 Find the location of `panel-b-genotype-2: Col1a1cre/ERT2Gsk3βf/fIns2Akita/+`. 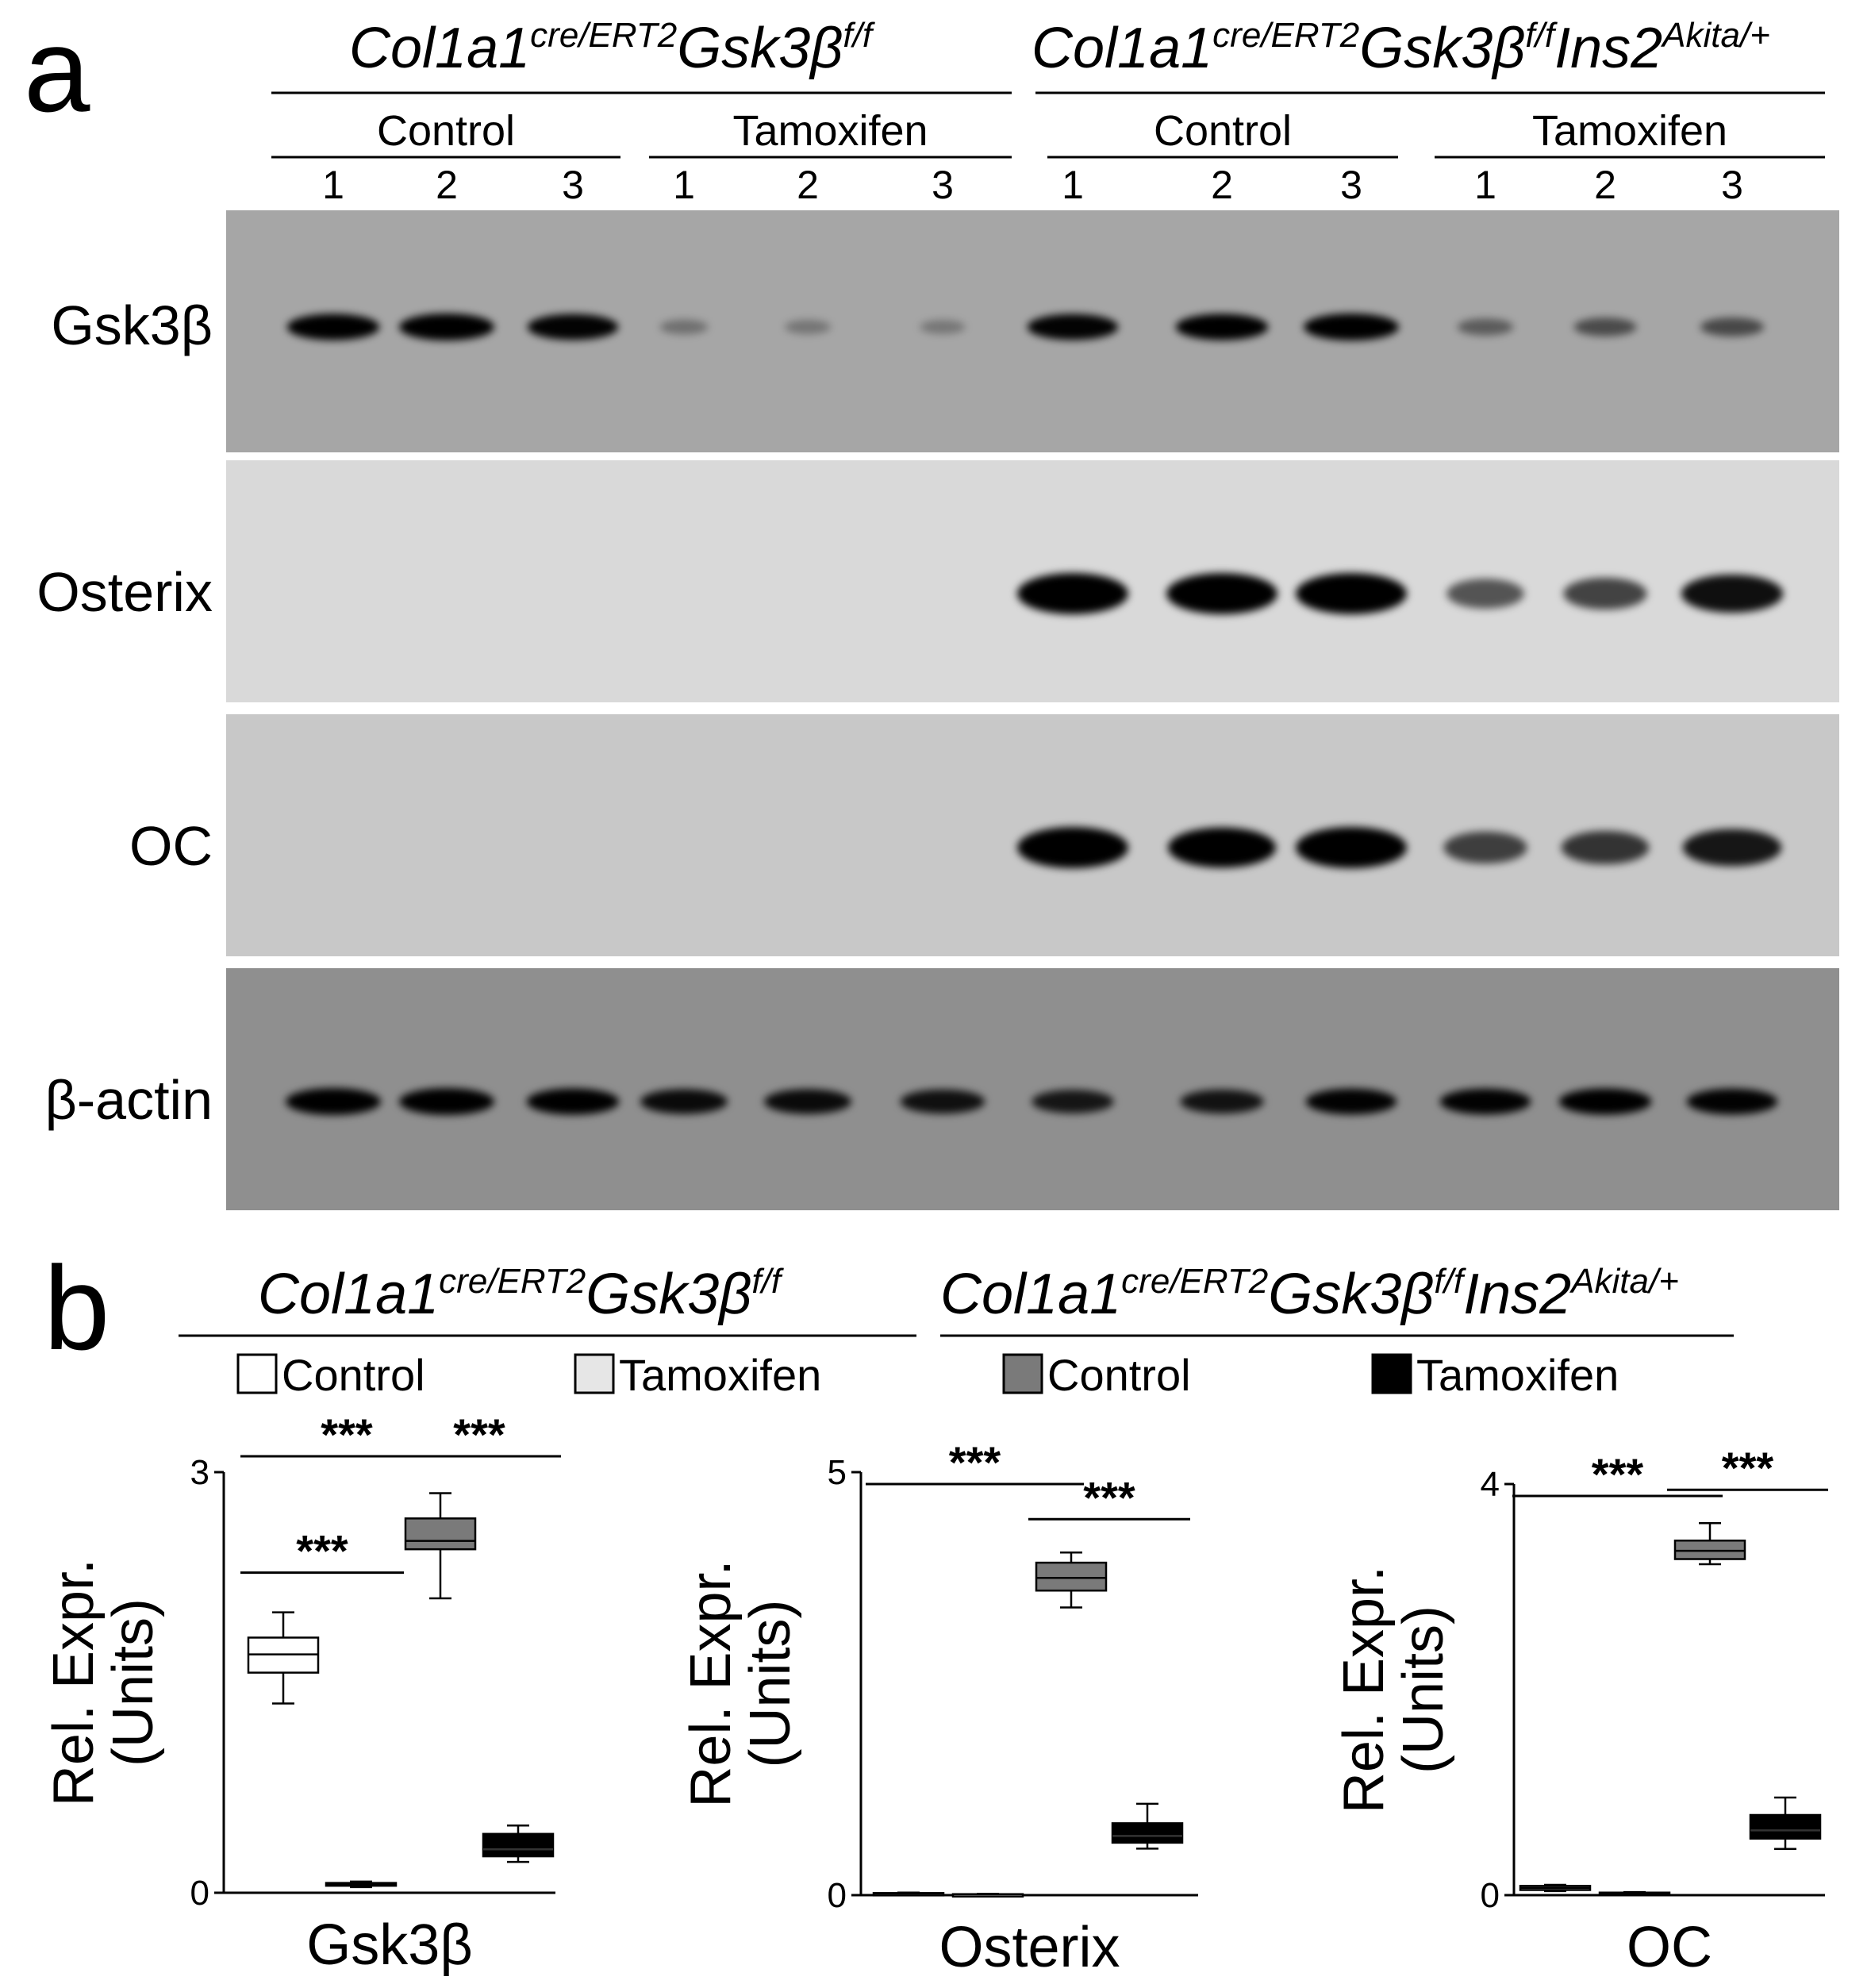

panel-b-genotype-2: Col1a1cre/ERT2Gsk3βf/fIns2Akita/+ is located at coordinates (1309, 1294).